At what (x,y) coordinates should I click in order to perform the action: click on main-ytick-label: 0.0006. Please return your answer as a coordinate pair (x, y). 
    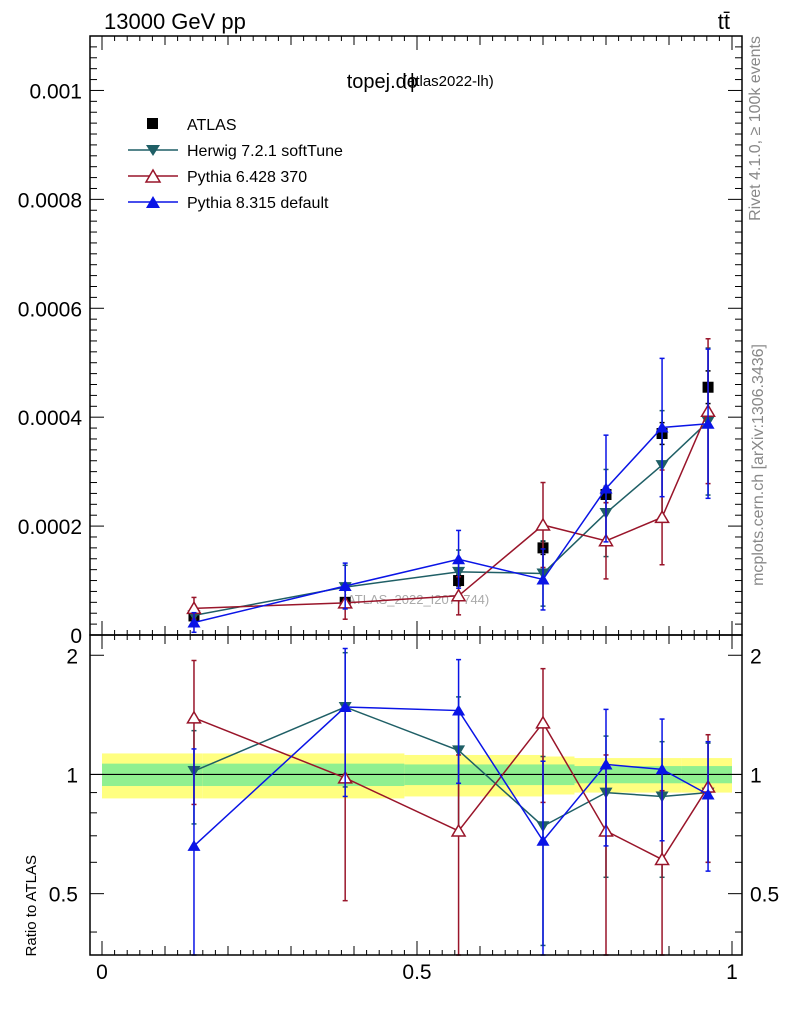
    Looking at the image, I should click on (50, 309).